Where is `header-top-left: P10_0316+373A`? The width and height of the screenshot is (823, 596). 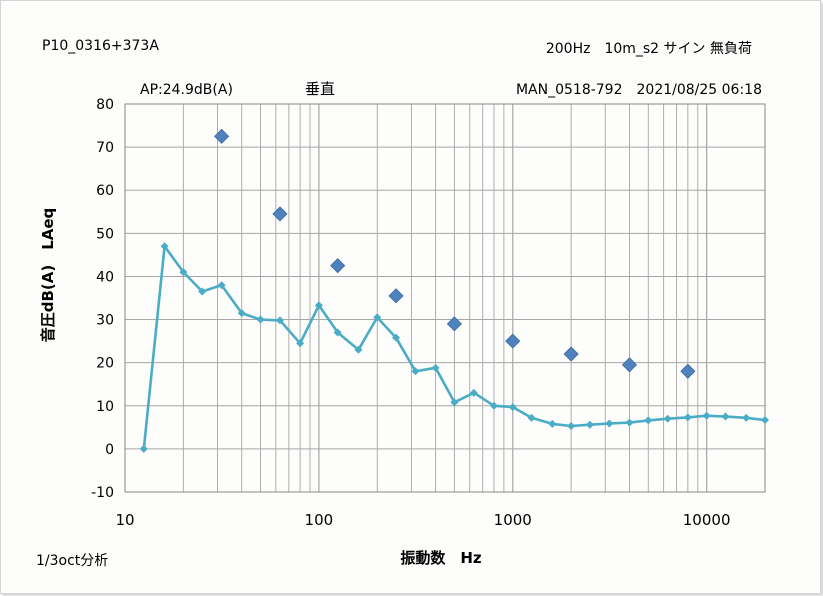 header-top-left: P10_0316+373A is located at coordinates (100, 46).